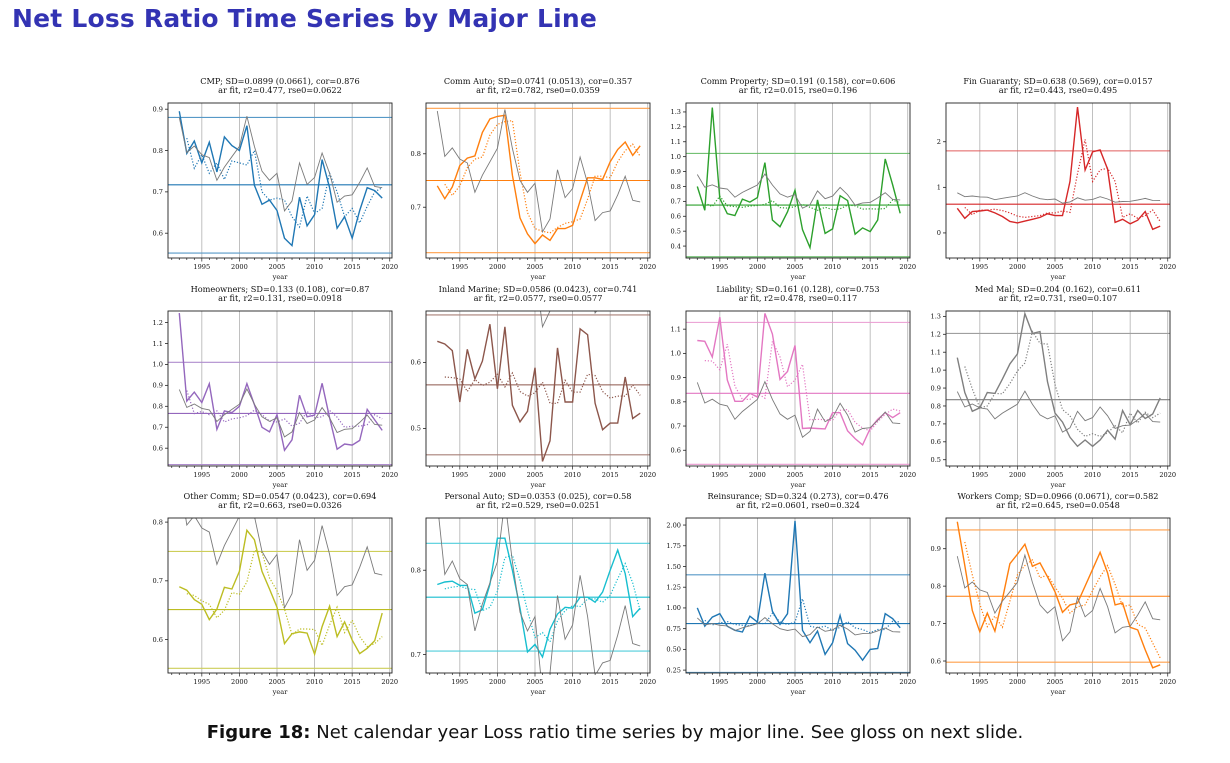  Describe the element at coordinates (280, 90) in the screenshot. I see `panel-subtitle: ar fit, r2=0.477, rse0=0.0622` at that location.